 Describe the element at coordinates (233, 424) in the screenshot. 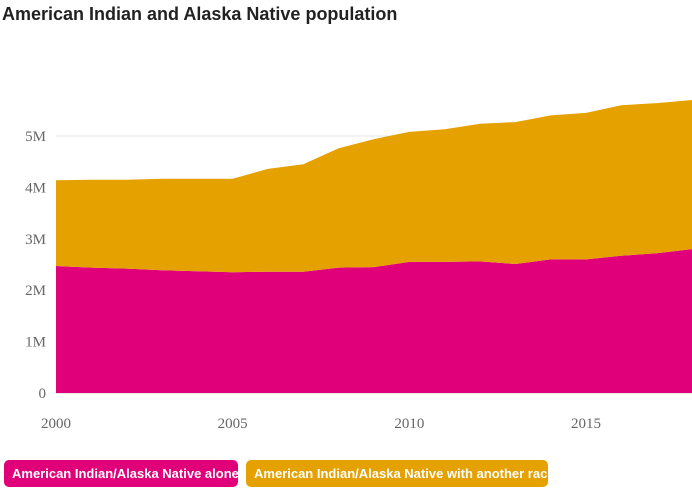

I see `x-tick-label: 2005` at that location.